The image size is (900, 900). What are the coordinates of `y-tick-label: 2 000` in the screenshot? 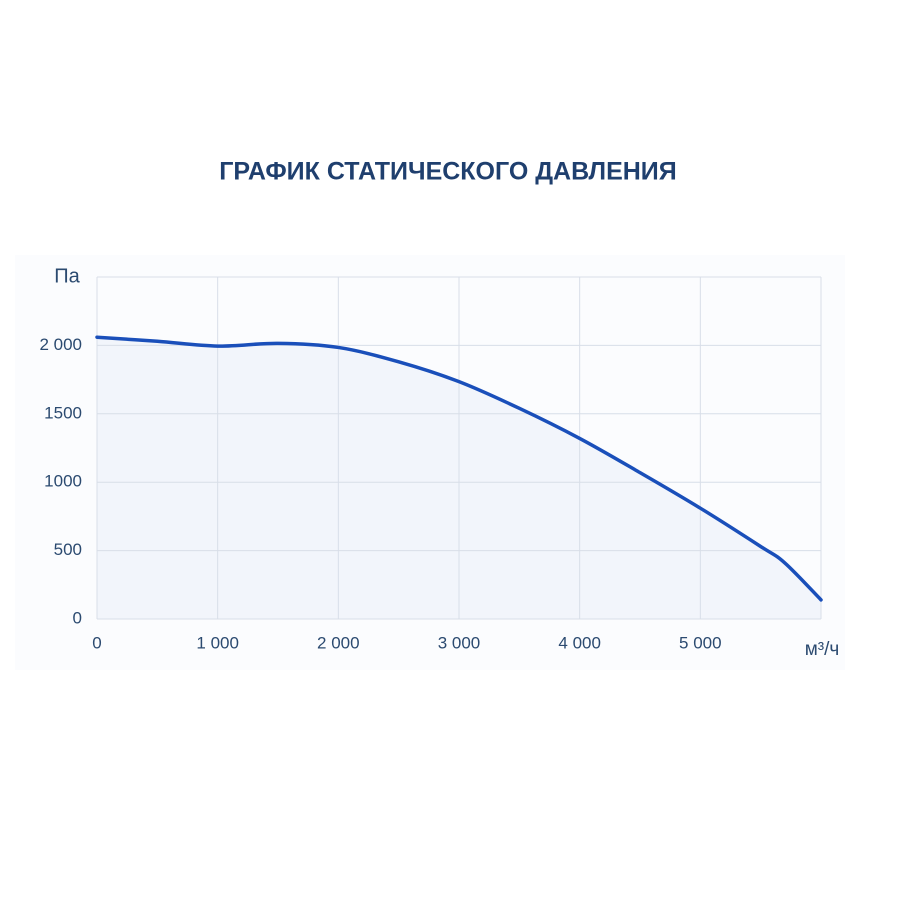 It's located at (60, 344).